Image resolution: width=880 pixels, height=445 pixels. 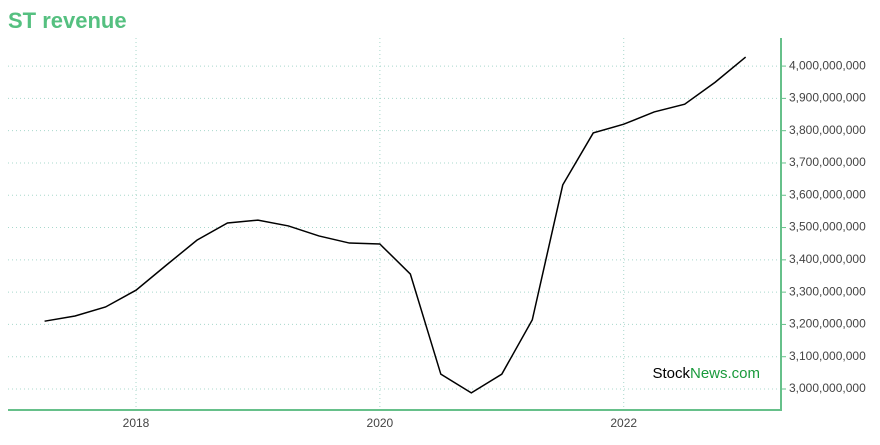 I want to click on y-tick-label: 3,300,000,000, so click(x=827, y=291).